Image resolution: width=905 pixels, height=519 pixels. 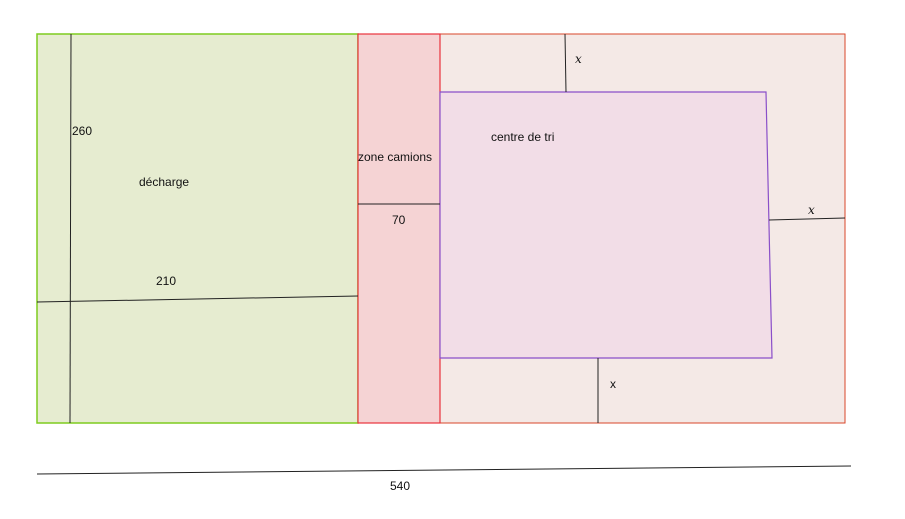 I want to click on width-decharge-label: 210, so click(x=166, y=281).